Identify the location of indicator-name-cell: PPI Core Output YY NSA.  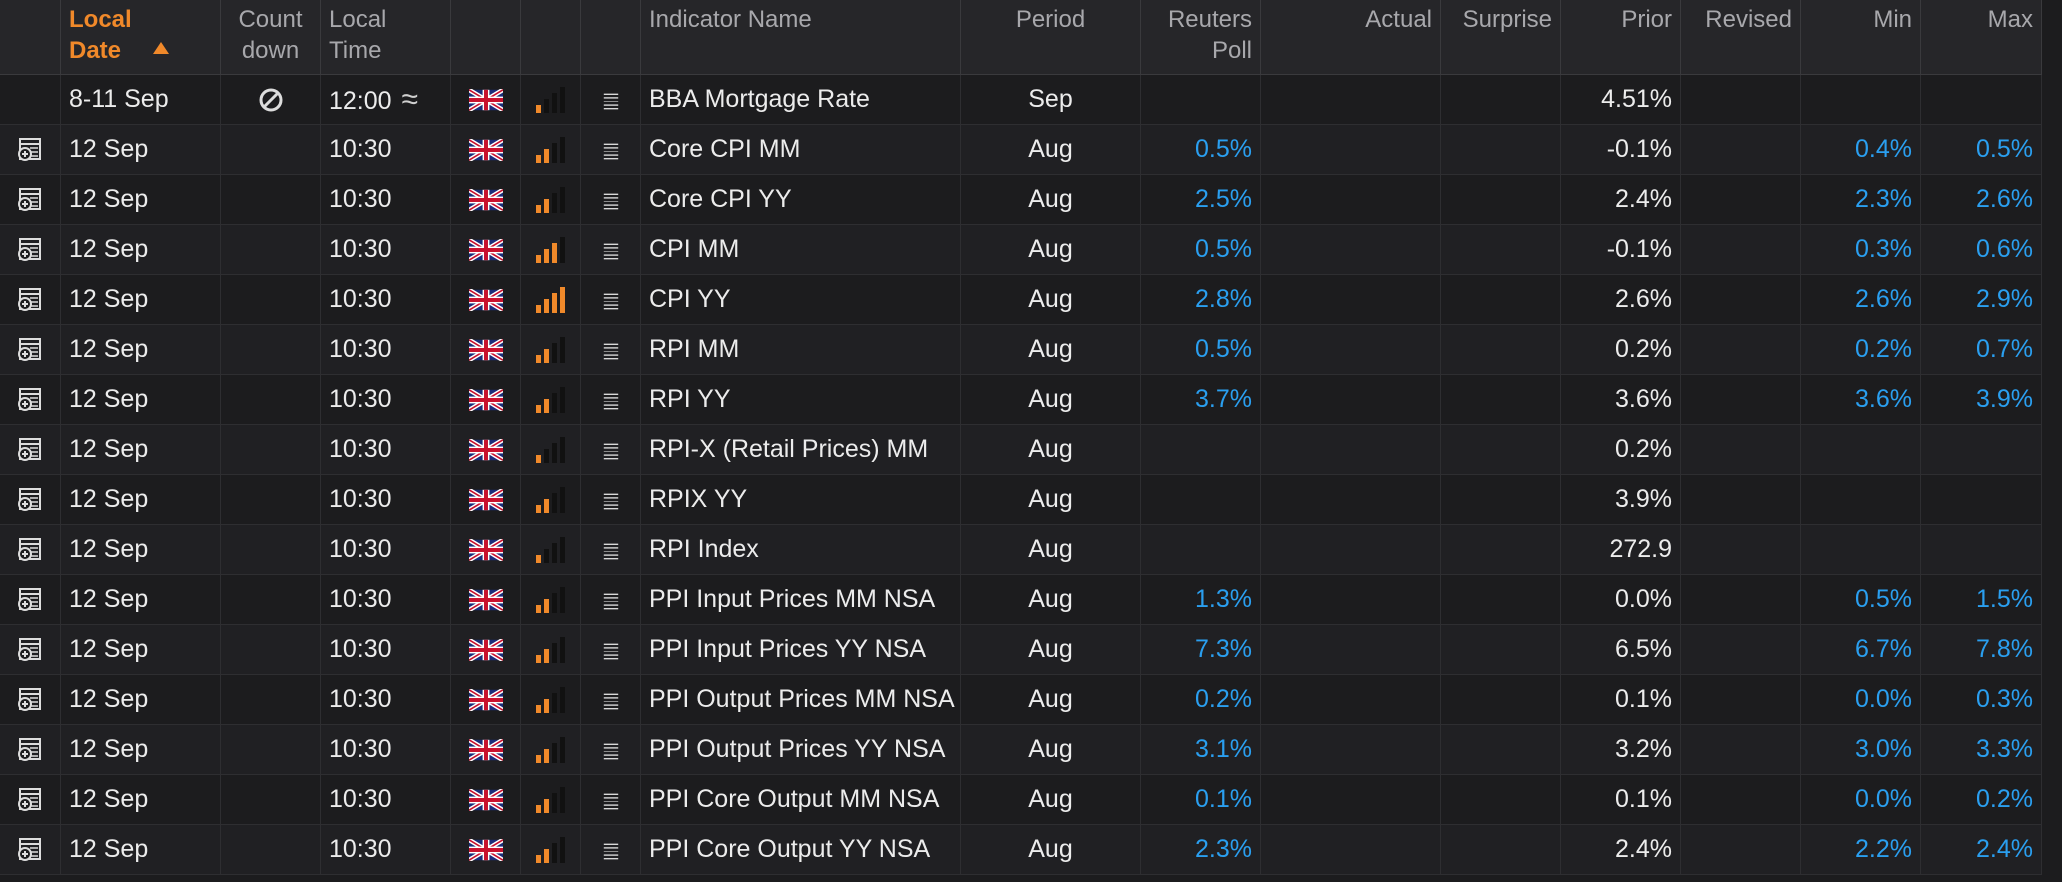
(801, 850).